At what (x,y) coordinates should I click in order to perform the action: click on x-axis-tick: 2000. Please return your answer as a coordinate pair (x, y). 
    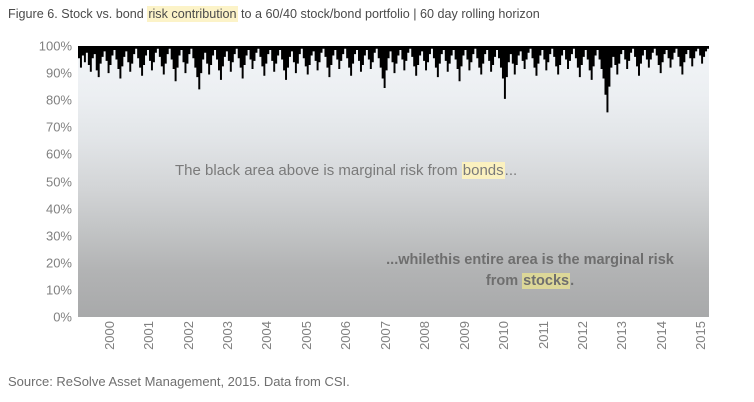
    Looking at the image, I should click on (109, 335).